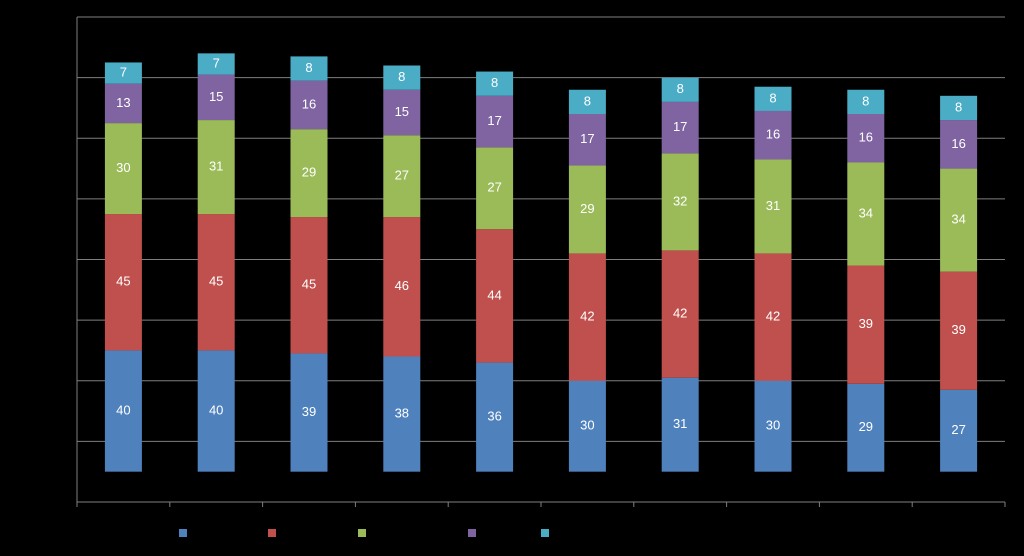  I want to click on data-label: 38, so click(402, 413).